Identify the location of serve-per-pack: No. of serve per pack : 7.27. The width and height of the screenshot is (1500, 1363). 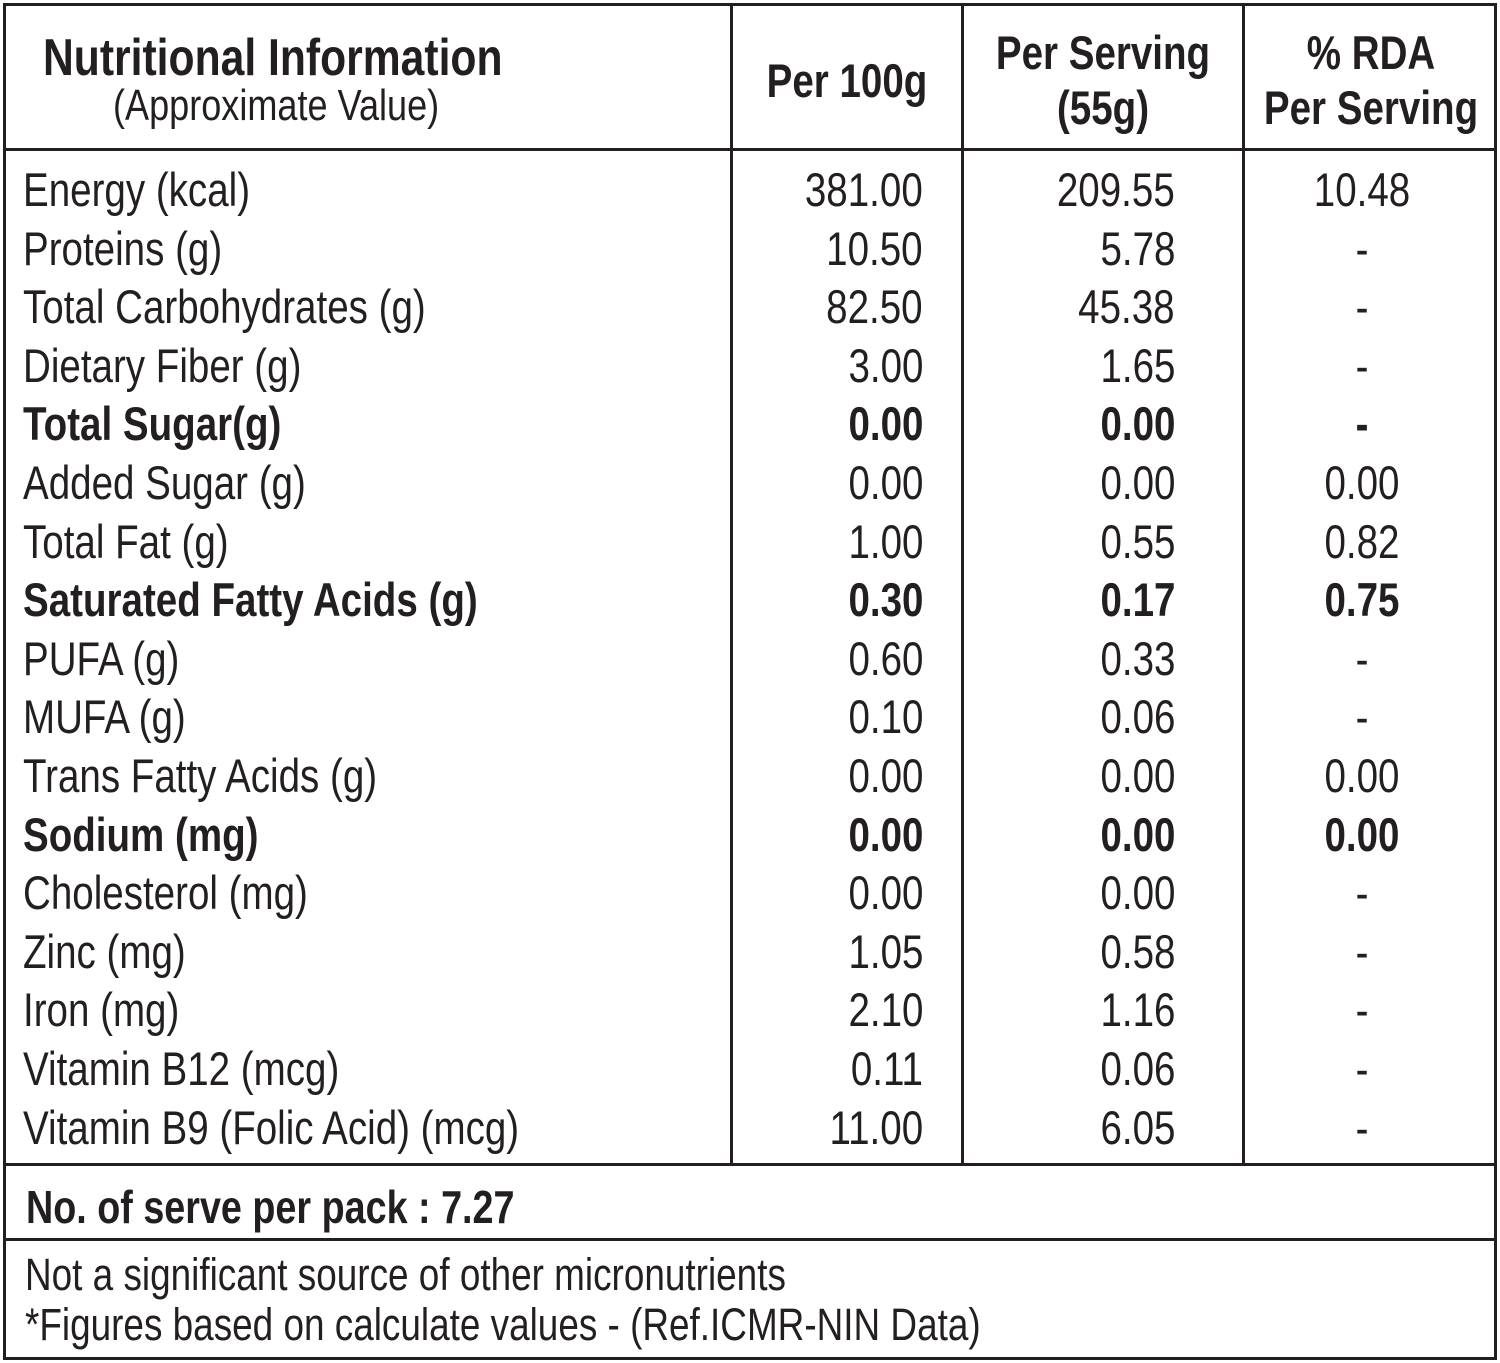
(270, 1207).